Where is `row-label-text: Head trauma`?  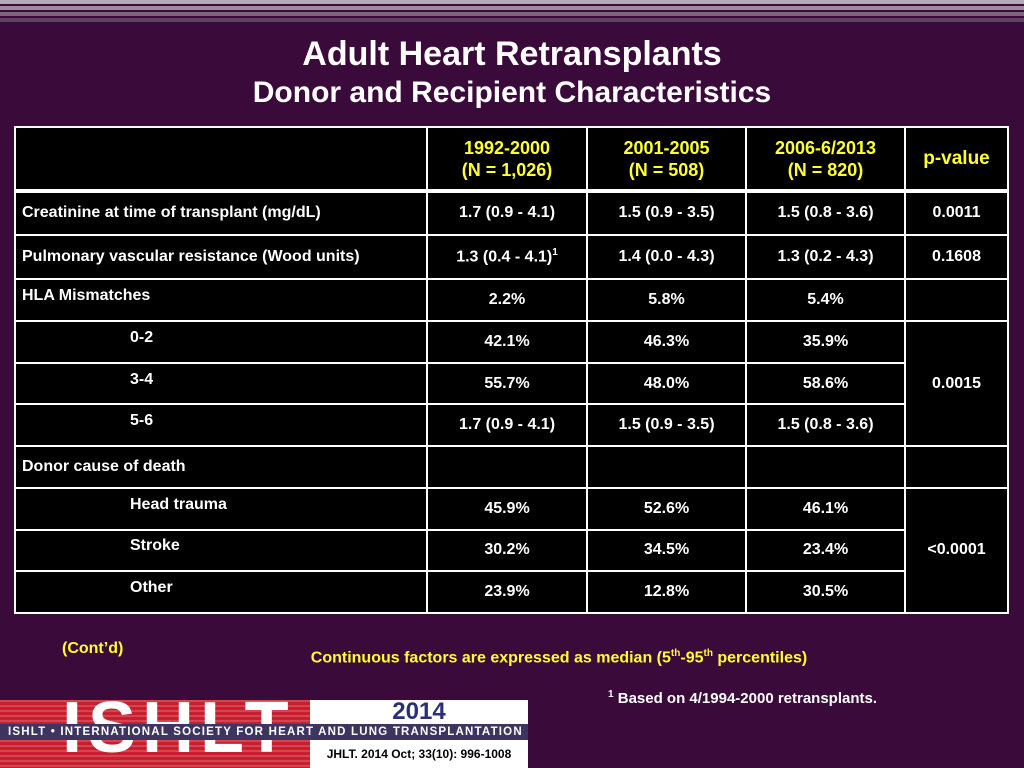 row-label-text: Head trauma is located at coordinates (178, 504).